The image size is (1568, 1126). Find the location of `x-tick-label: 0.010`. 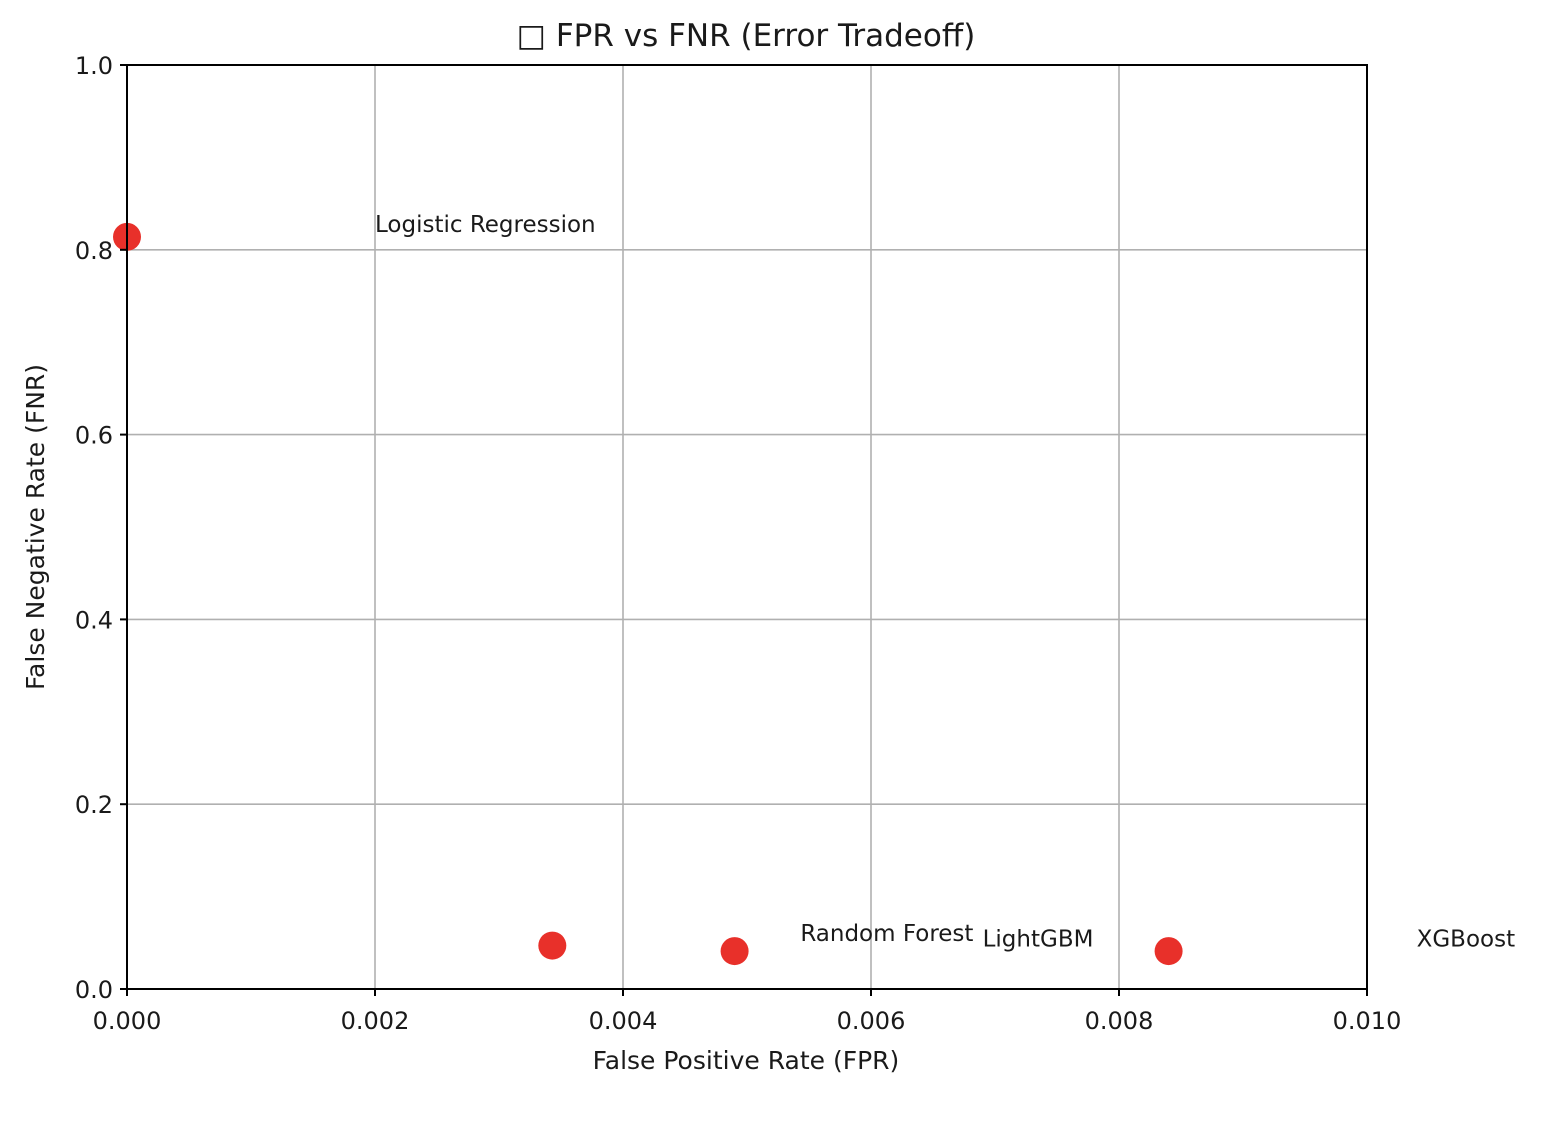

x-tick-label: 0.010 is located at coordinates (1367, 1021).